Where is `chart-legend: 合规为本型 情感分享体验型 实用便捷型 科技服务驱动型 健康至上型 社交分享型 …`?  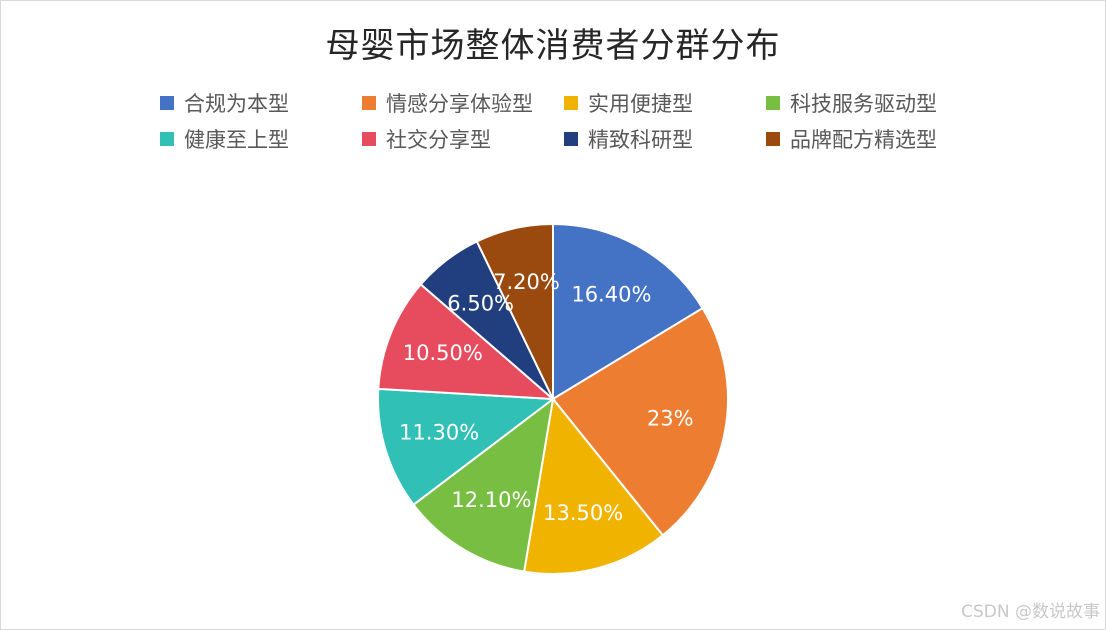 chart-legend: 合规为本型 情感分享体验型 实用便捷型 科技服务驱动型 健康至上型 社交分享型 … is located at coordinates (600, 121).